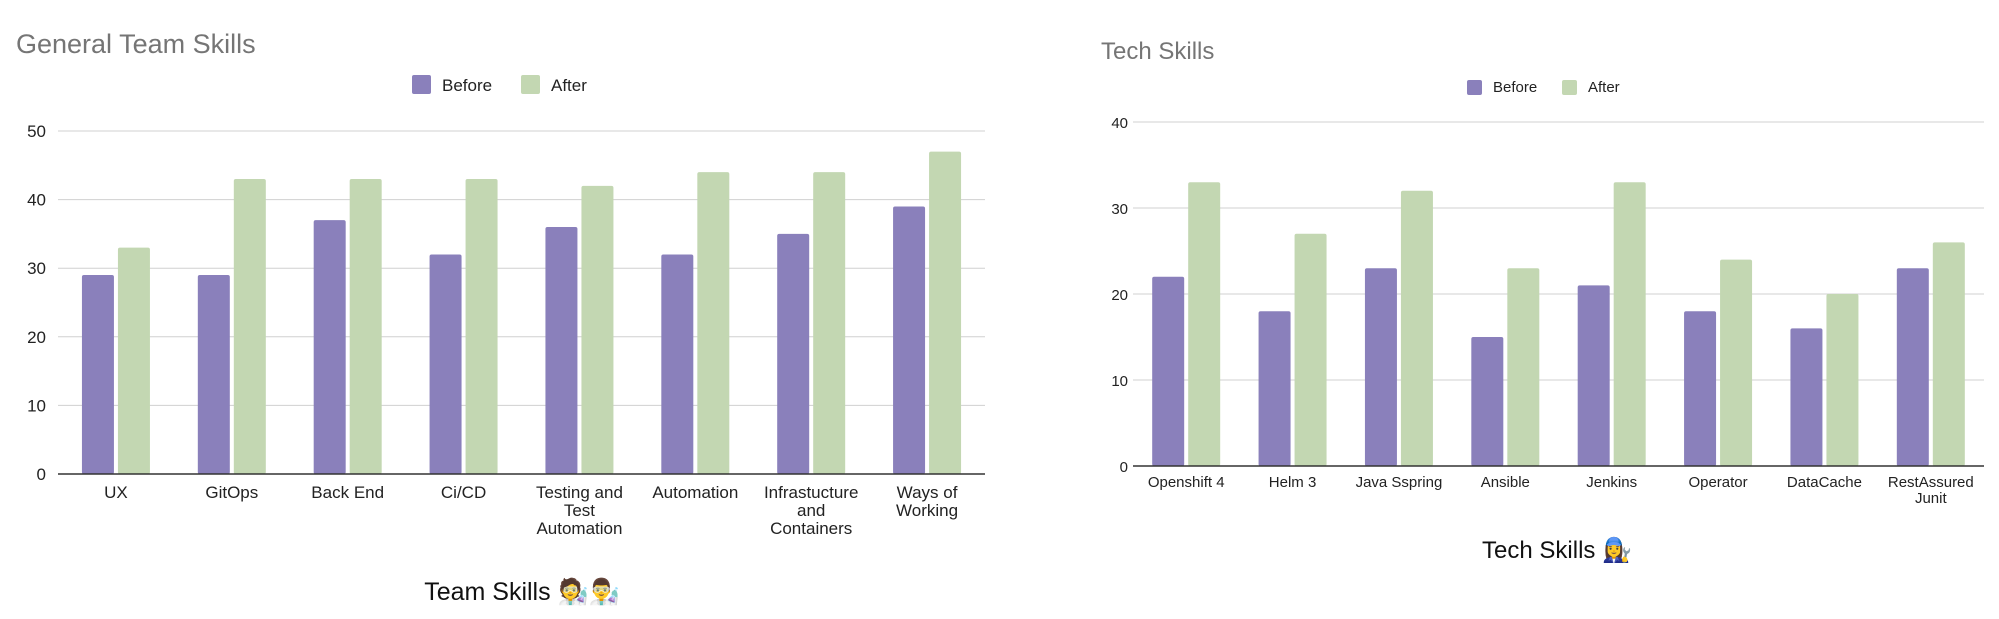 This screenshot has width=1999, height=619. I want to click on x-tick-label: Testing and Test Automation, so click(579, 510).